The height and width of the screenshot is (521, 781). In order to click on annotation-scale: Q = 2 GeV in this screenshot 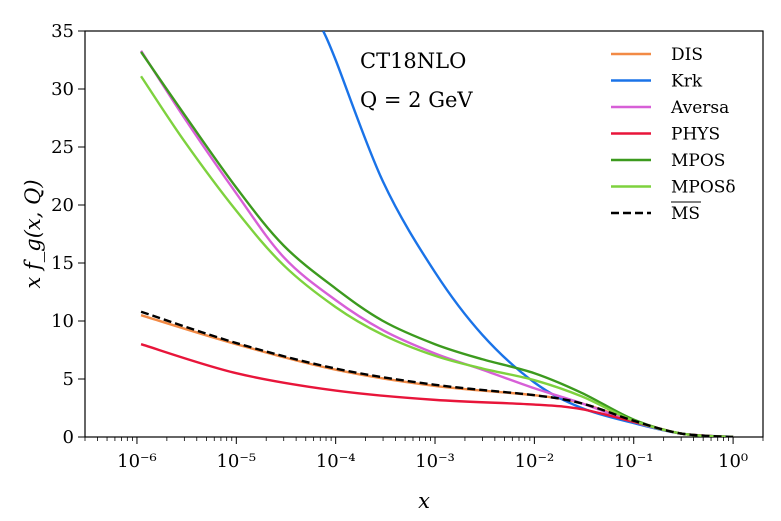, I will do `click(416, 100)`.